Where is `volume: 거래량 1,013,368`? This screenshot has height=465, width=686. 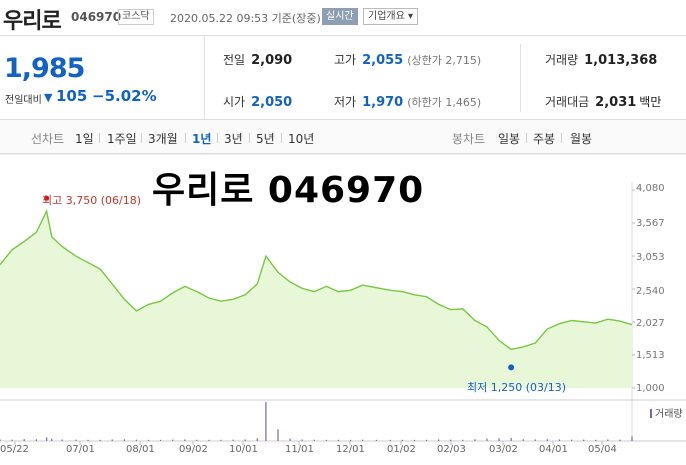 volume: 거래량 1,013,368 is located at coordinates (601, 59).